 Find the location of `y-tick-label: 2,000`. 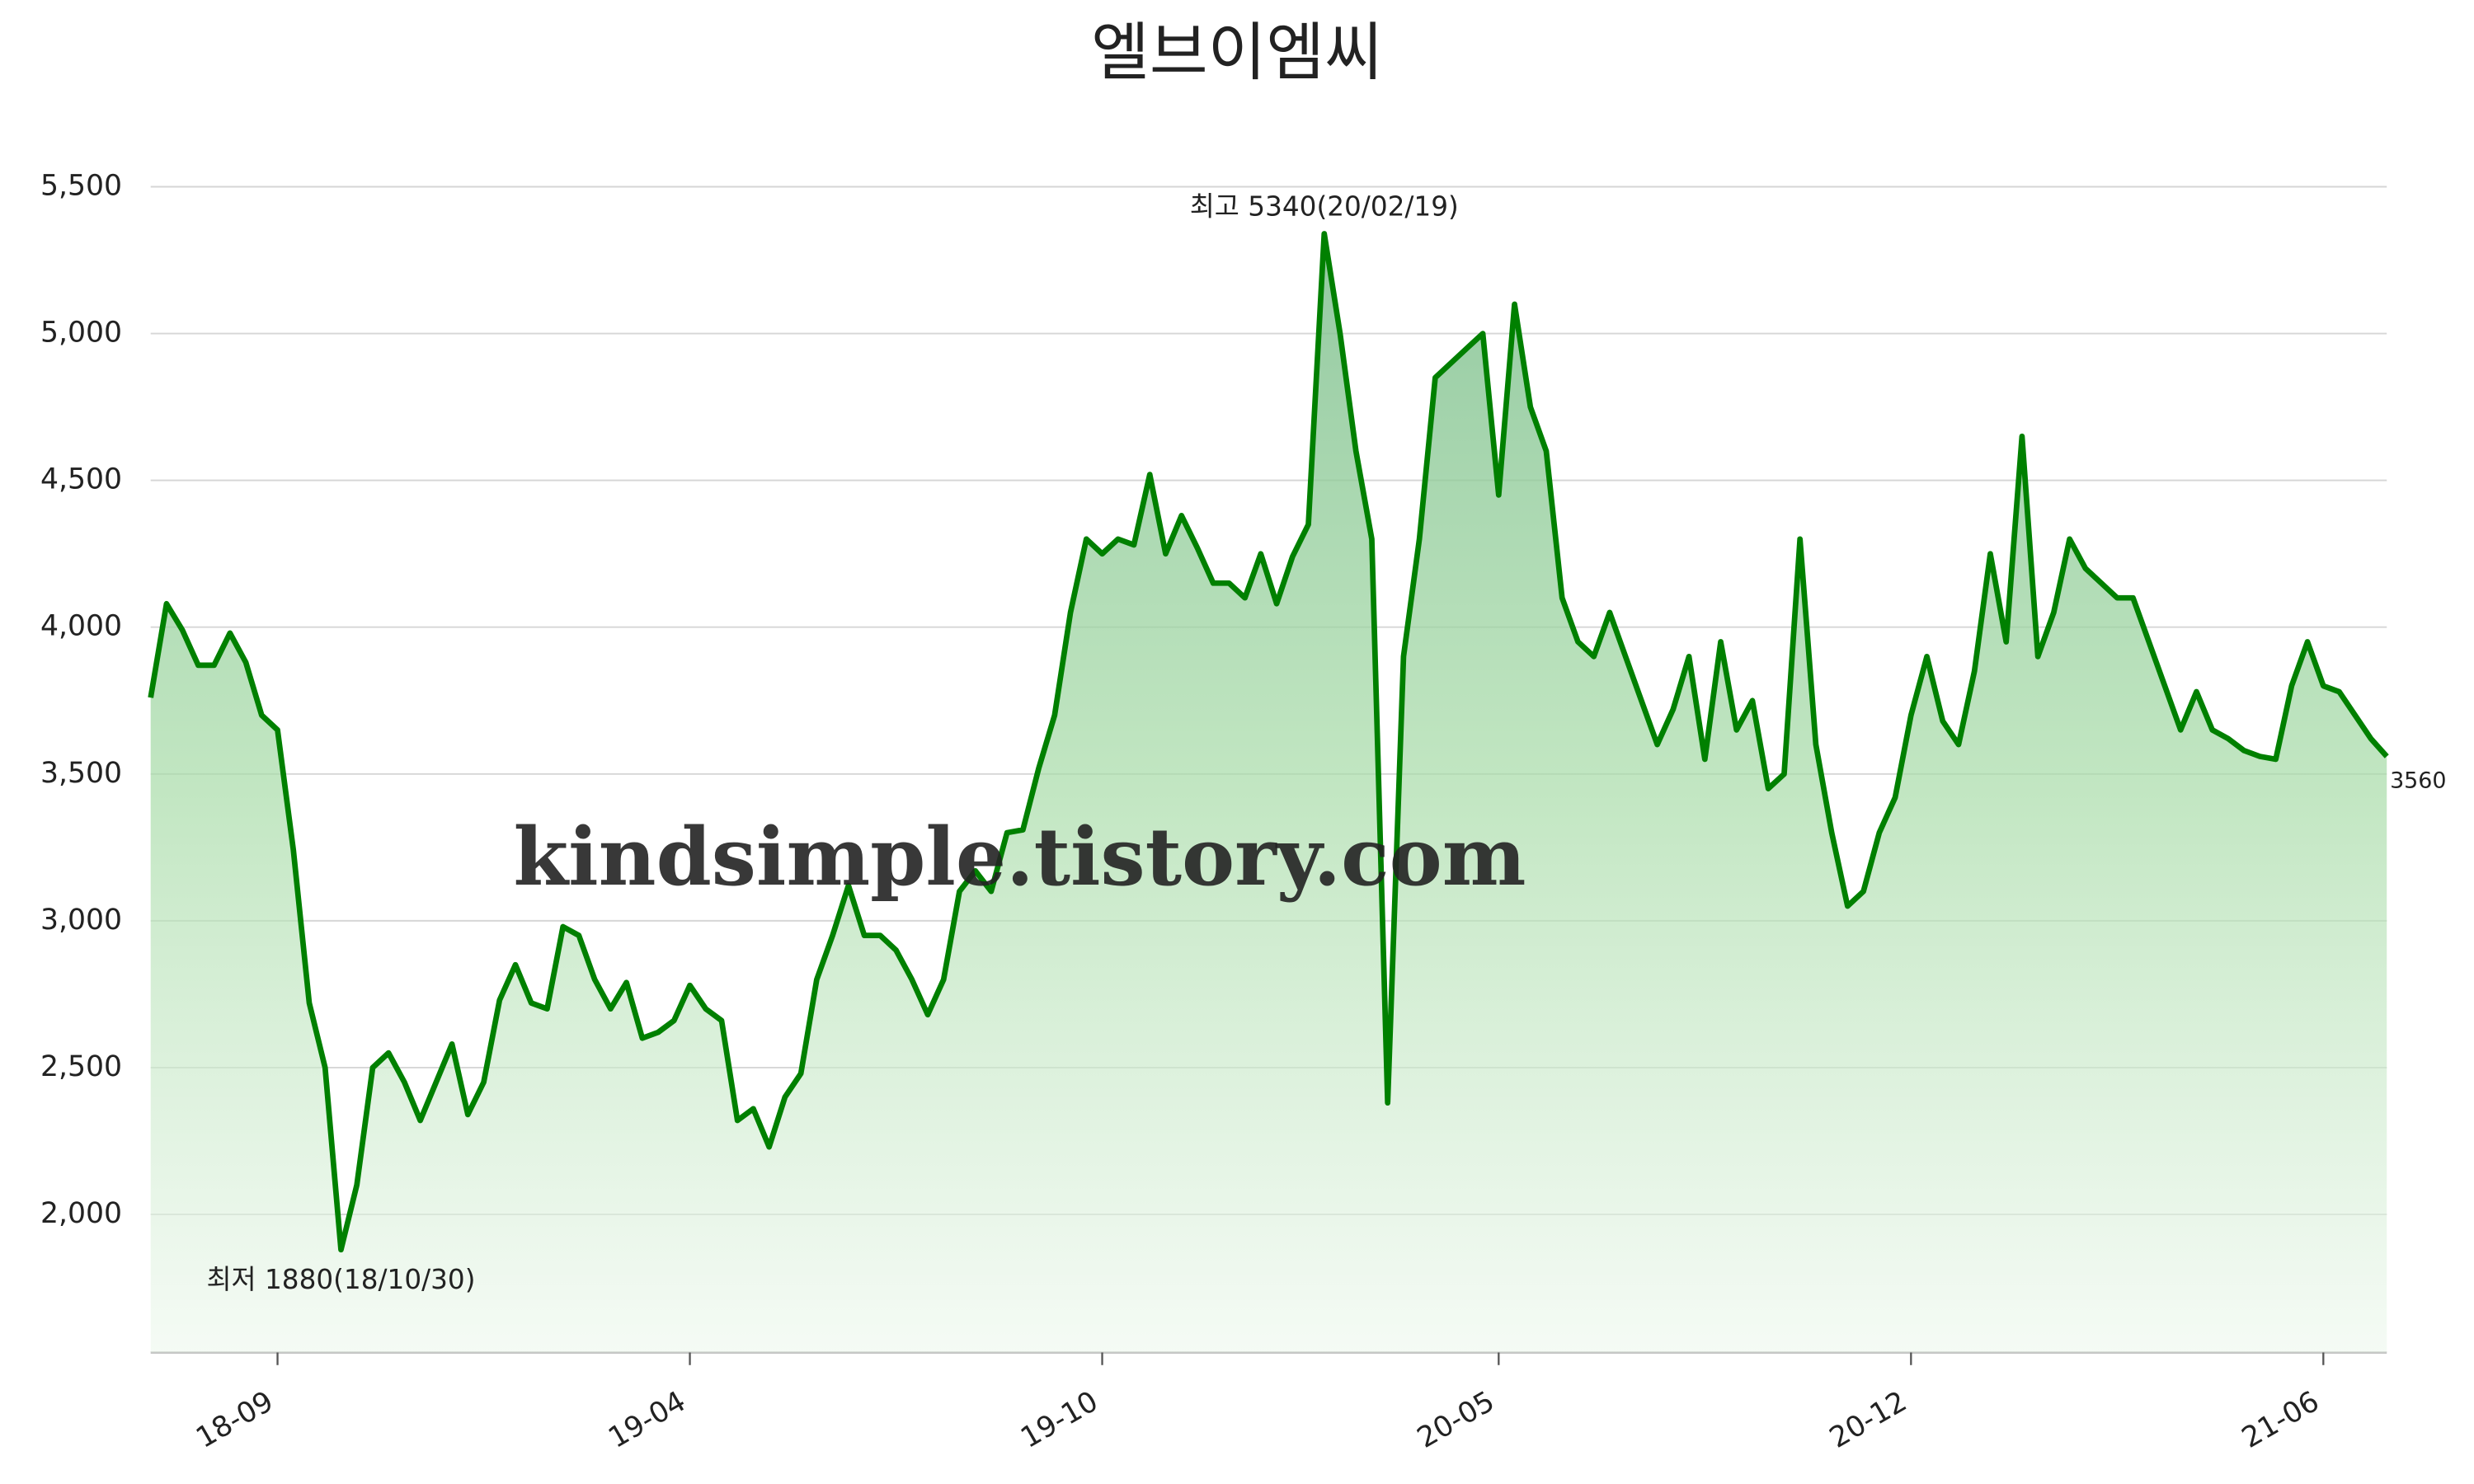

y-tick-label: 2,000 is located at coordinates (81, 1213).